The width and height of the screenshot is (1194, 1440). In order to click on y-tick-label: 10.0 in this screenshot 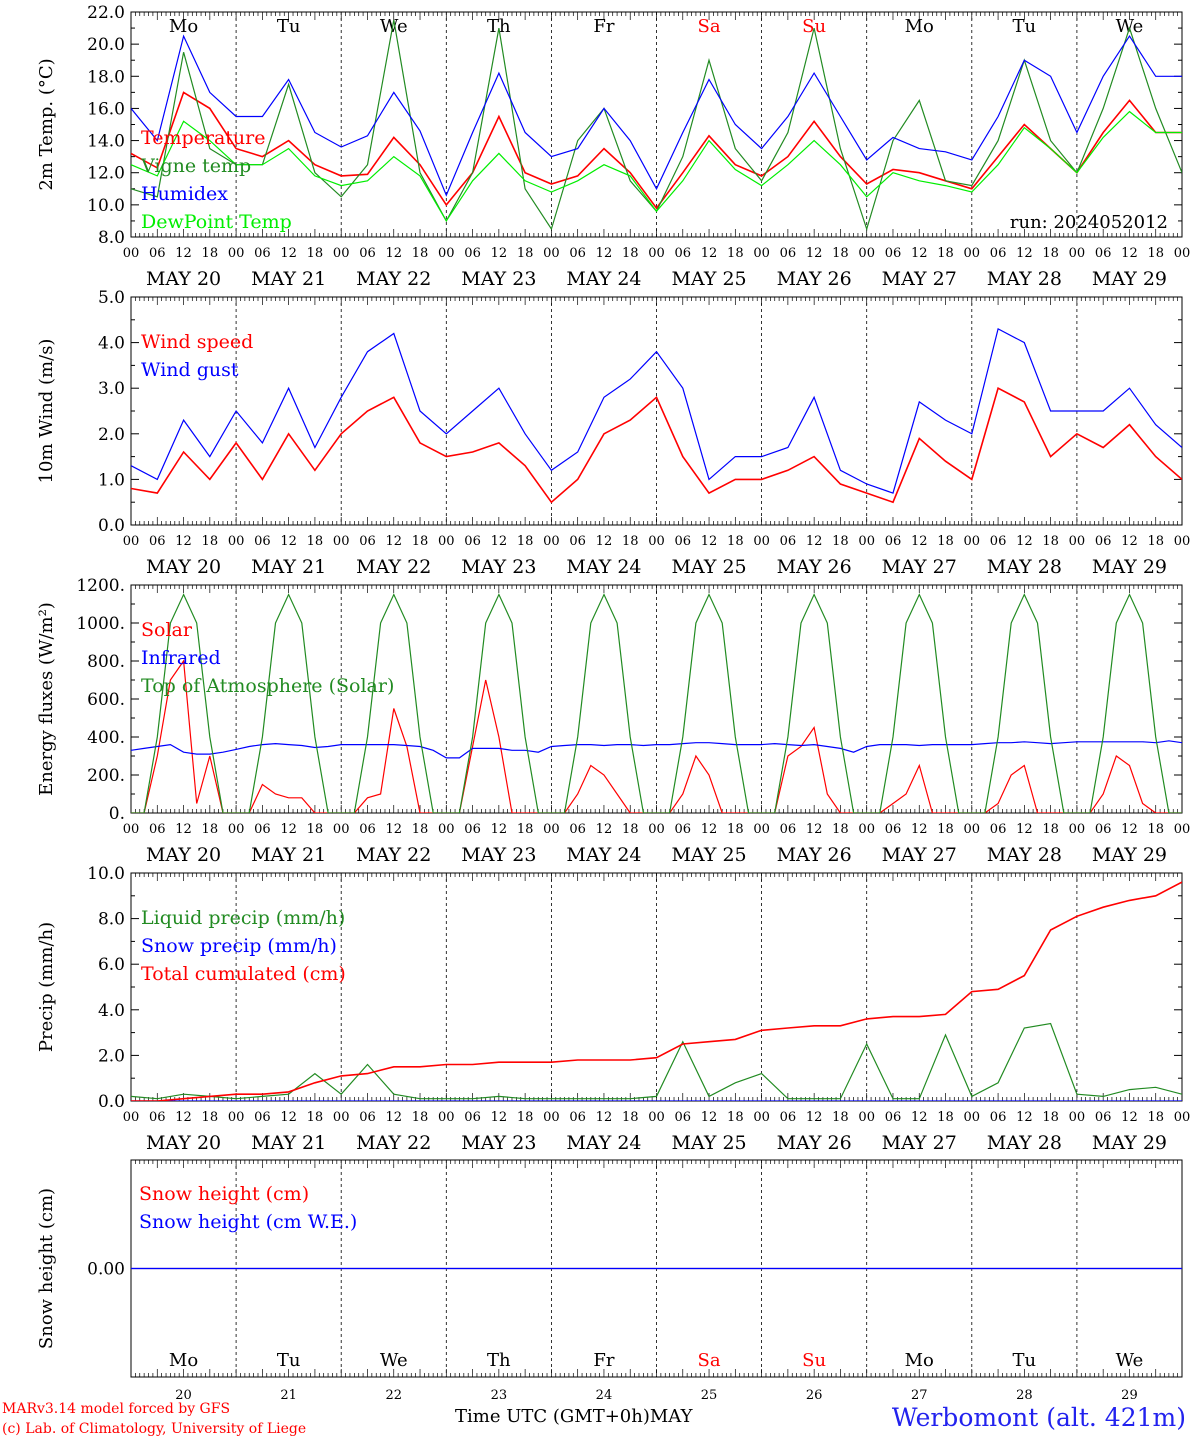, I will do `click(106, 206)`.